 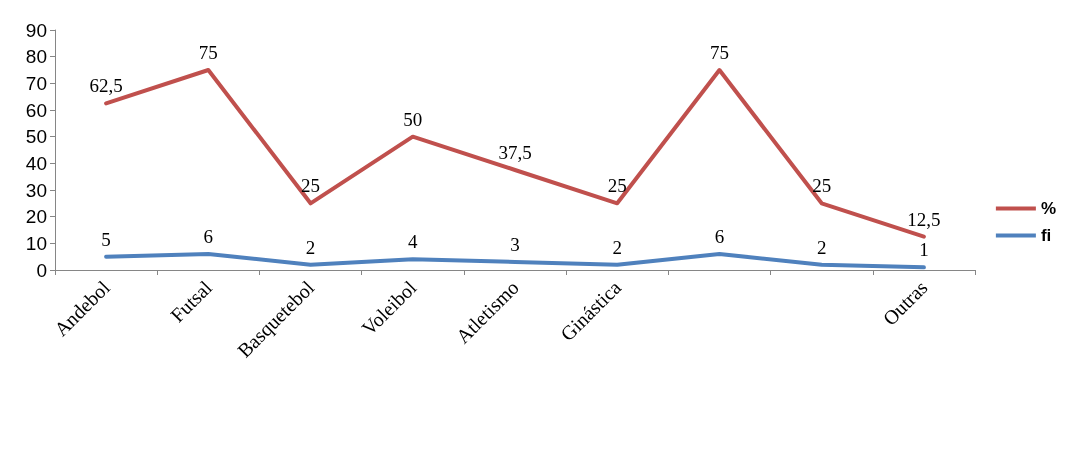 What do you see at coordinates (413, 242) in the screenshot?
I see `data-label: 4` at bounding box center [413, 242].